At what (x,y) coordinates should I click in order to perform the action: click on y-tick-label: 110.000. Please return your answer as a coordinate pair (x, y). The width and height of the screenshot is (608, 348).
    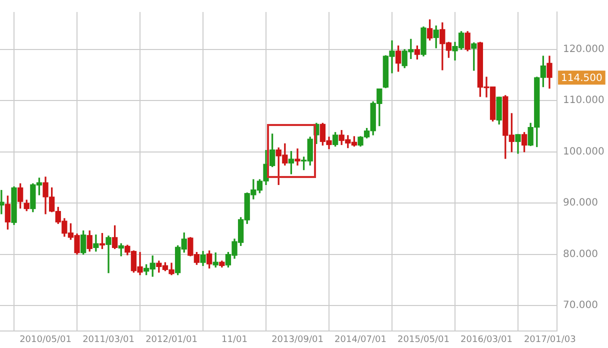
    Looking at the image, I should click on (583, 100).